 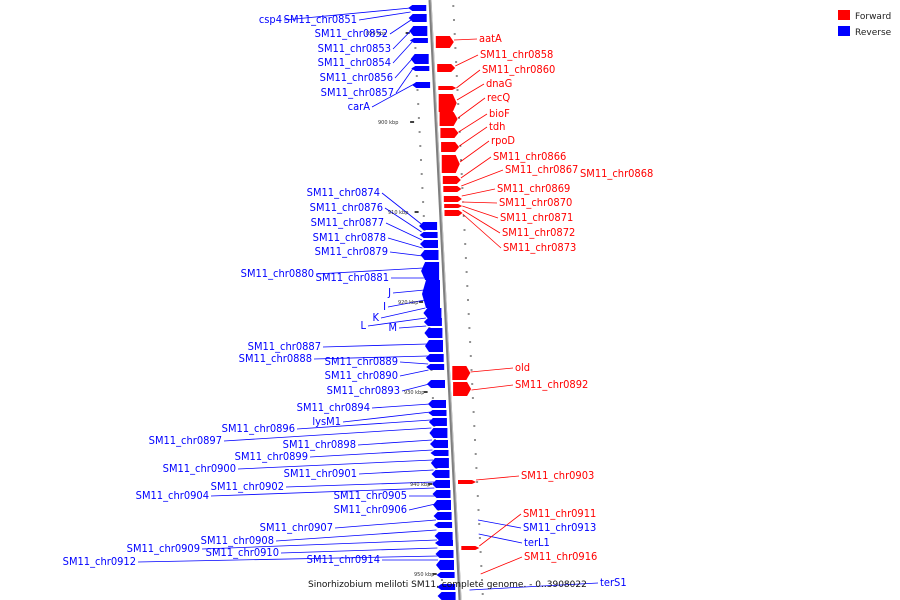 What do you see at coordinates (516, 54) in the screenshot?
I see `gene-label: SM11_chr0858` at bounding box center [516, 54].